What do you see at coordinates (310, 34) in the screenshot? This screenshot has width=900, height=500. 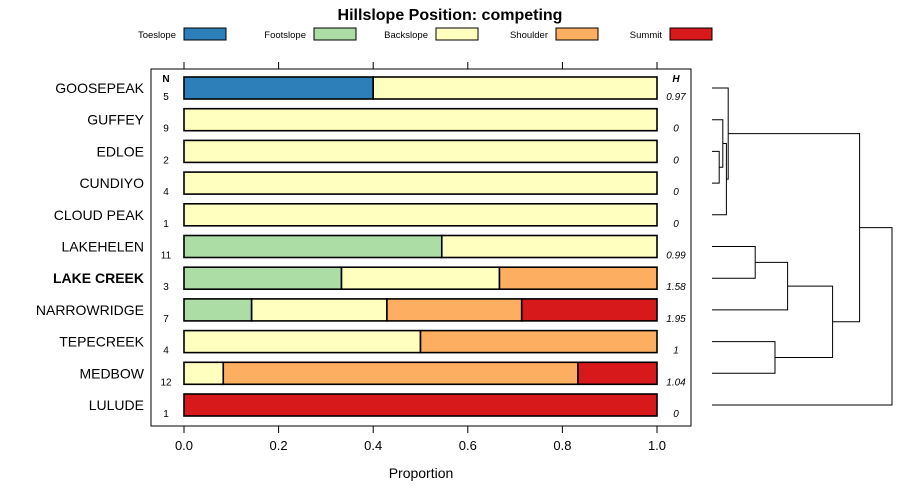 I see `legend-item-footslope: Footslope` at bounding box center [310, 34].